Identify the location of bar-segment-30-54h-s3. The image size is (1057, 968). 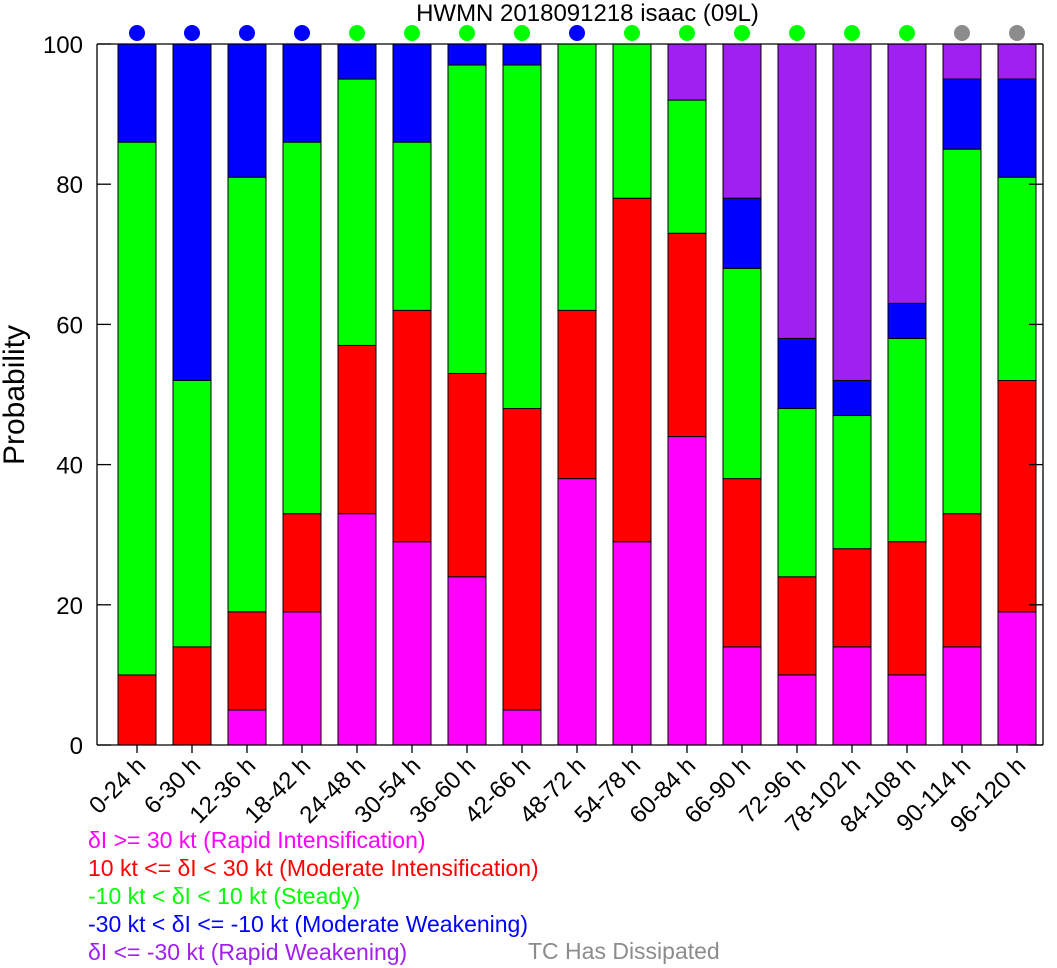
(412, 93).